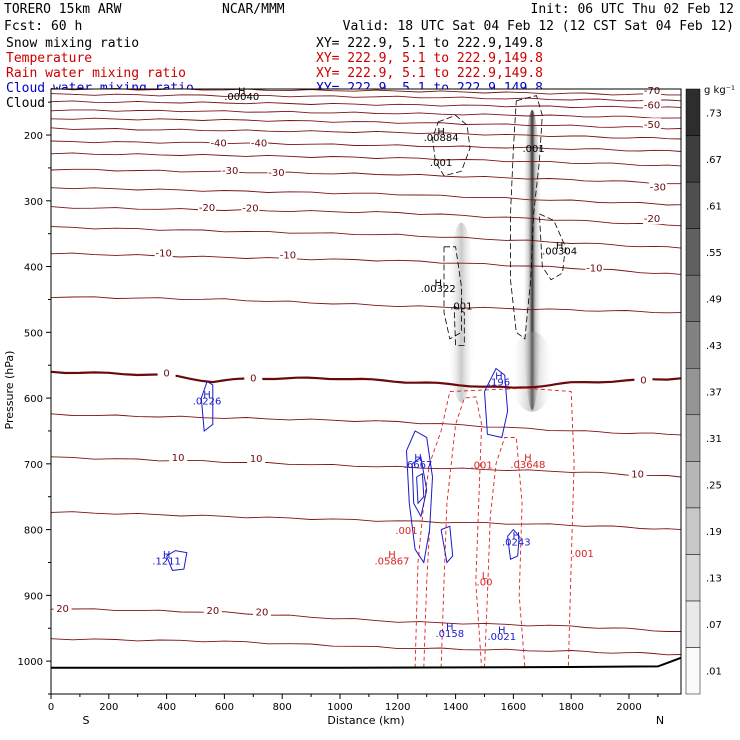  Describe the element at coordinates (365, 720) in the screenshot. I see `x-axis-label: Distance (km)` at that location.